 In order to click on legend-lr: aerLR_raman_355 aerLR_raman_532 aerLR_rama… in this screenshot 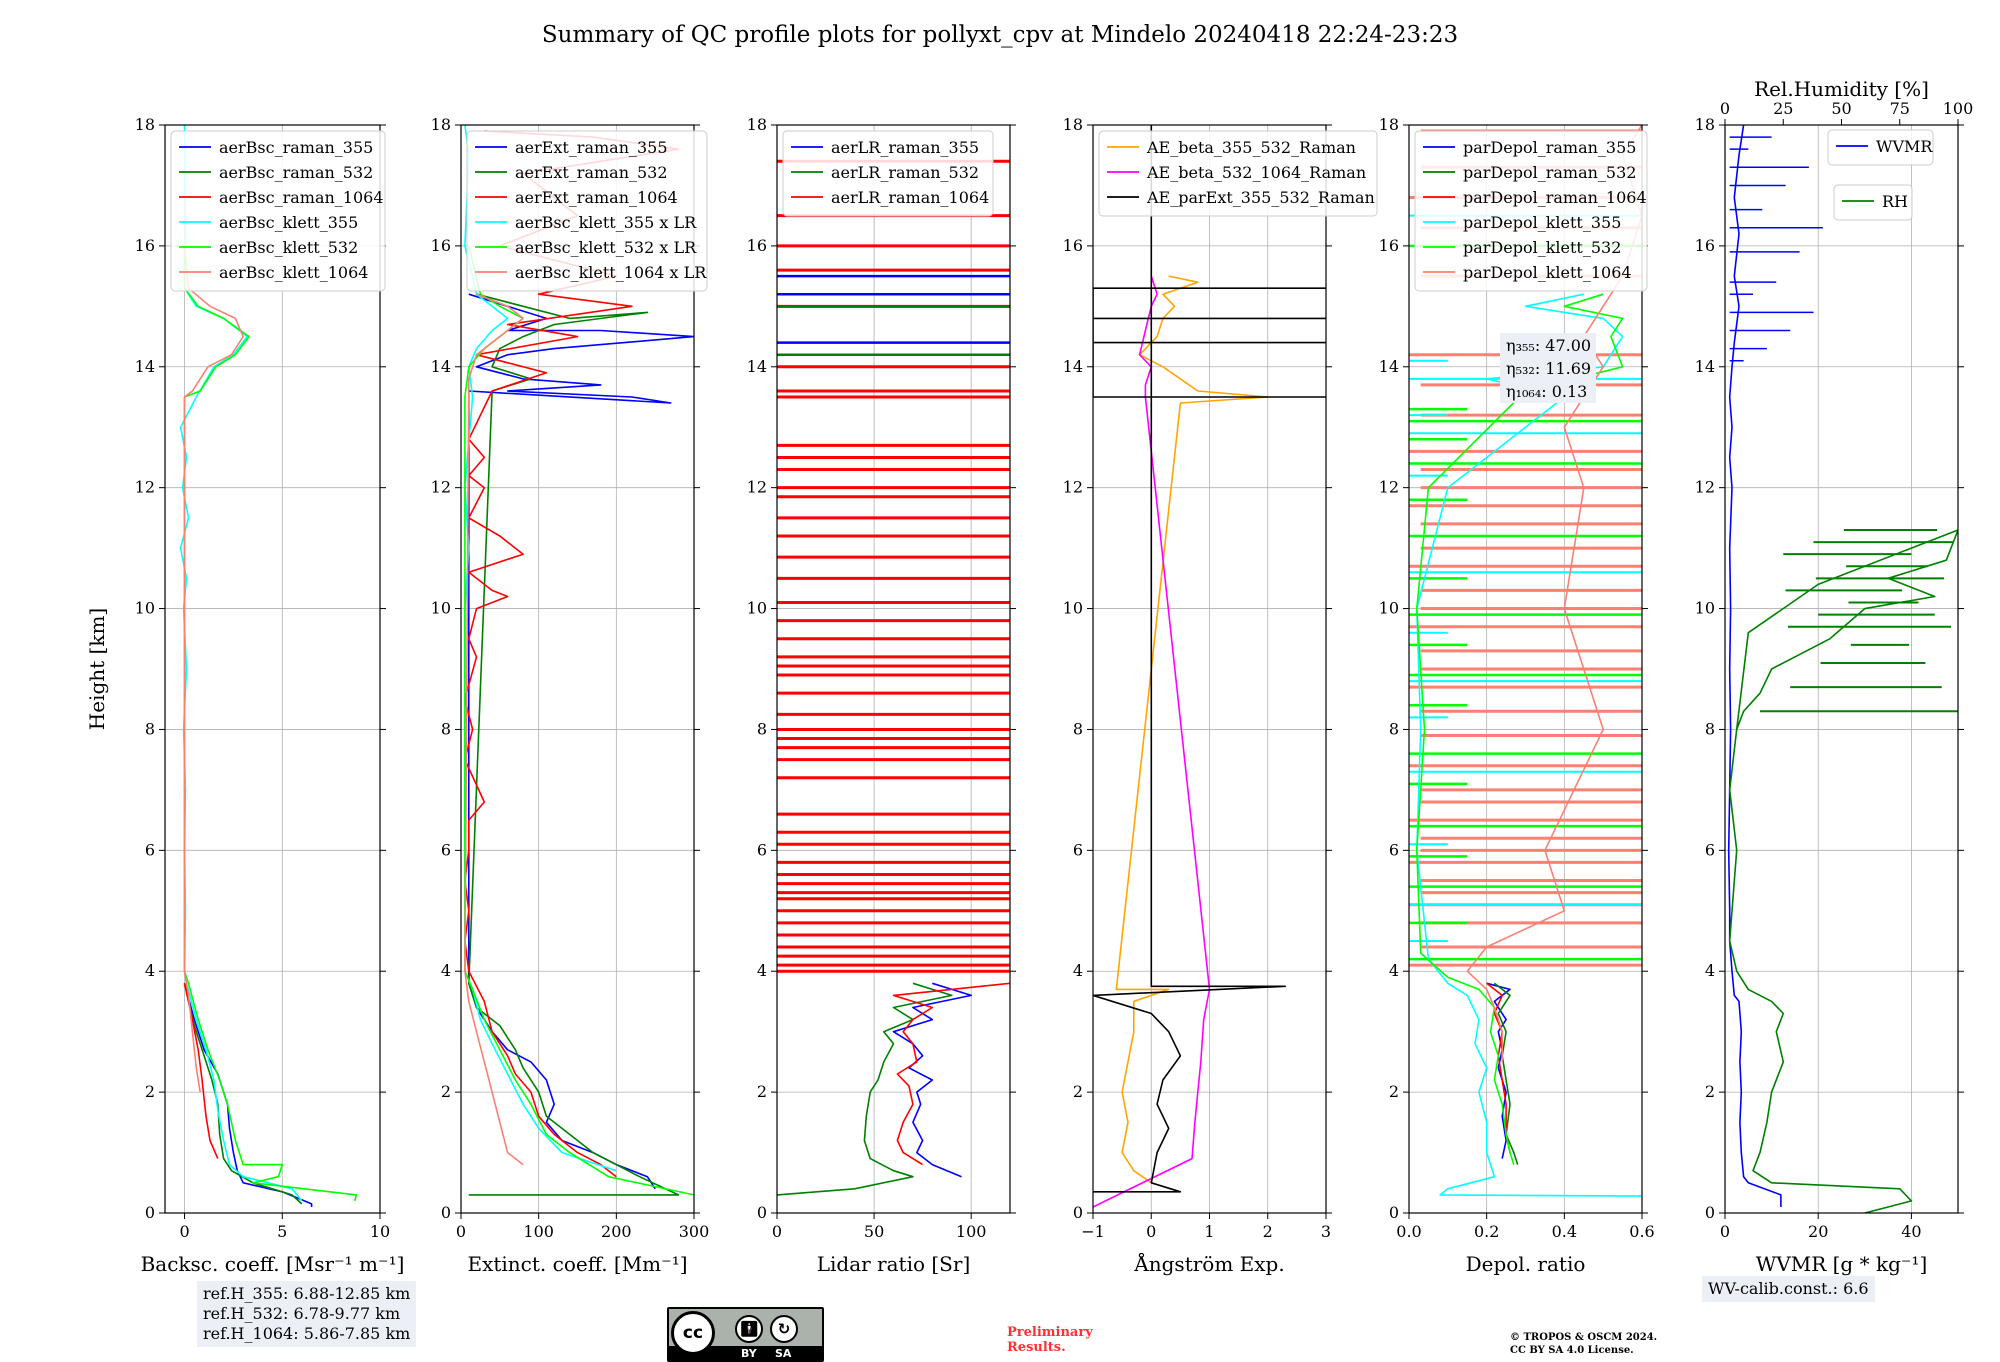, I will do `click(888, 173)`.